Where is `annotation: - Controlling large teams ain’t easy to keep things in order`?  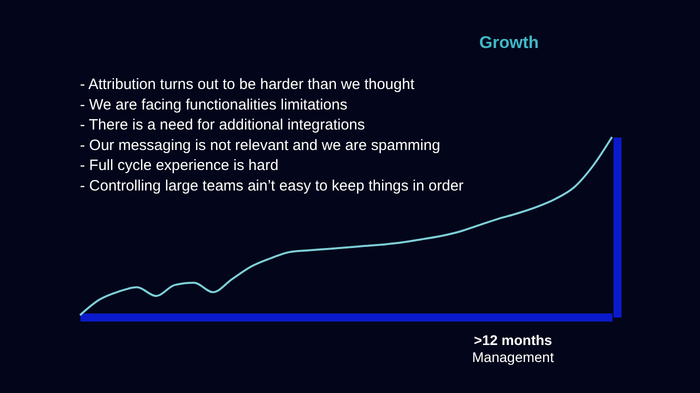
annotation: - Controlling large teams ain’t easy to keep things in order is located at coordinates (272, 186).